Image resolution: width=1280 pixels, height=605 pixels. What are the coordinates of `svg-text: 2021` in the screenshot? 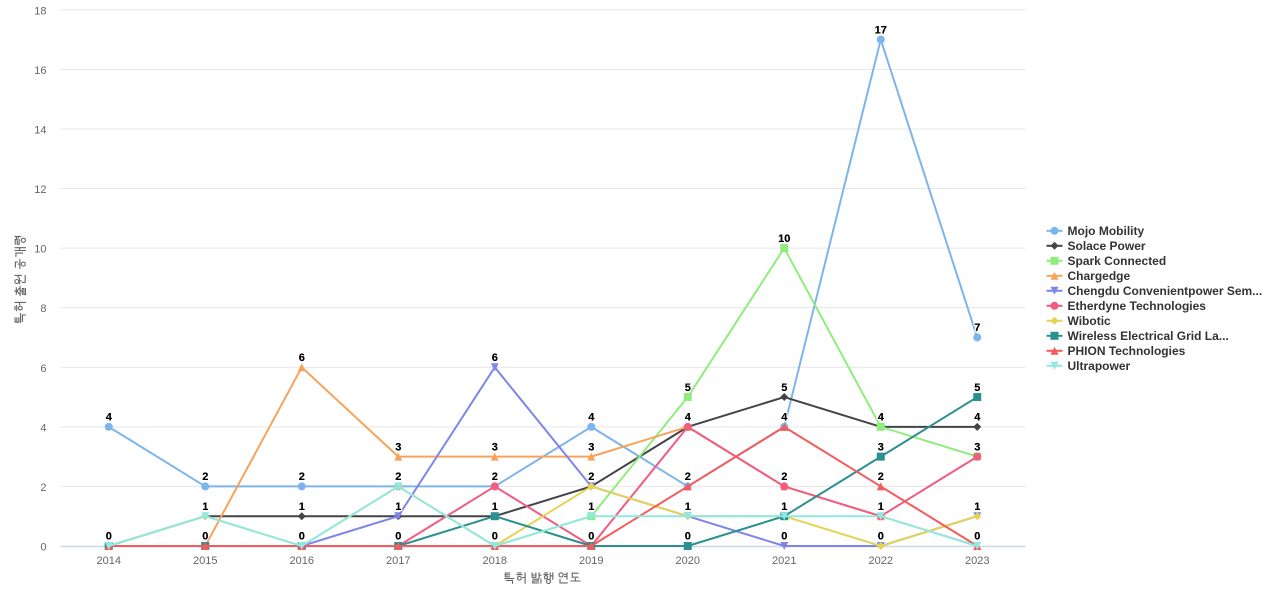 It's located at (784, 561).